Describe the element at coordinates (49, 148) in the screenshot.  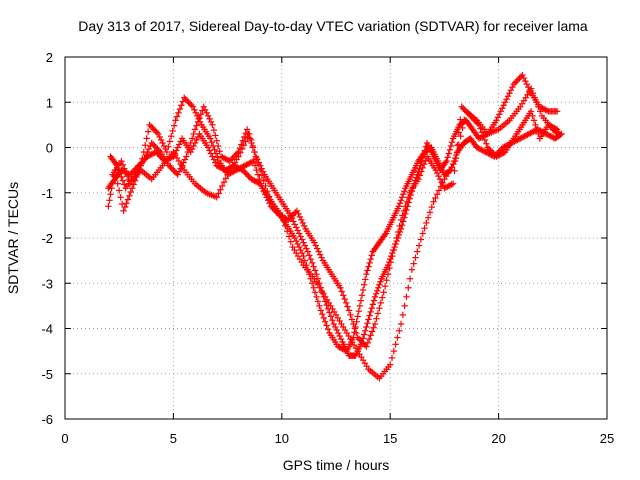
I see `y-tick-label: 0` at that location.